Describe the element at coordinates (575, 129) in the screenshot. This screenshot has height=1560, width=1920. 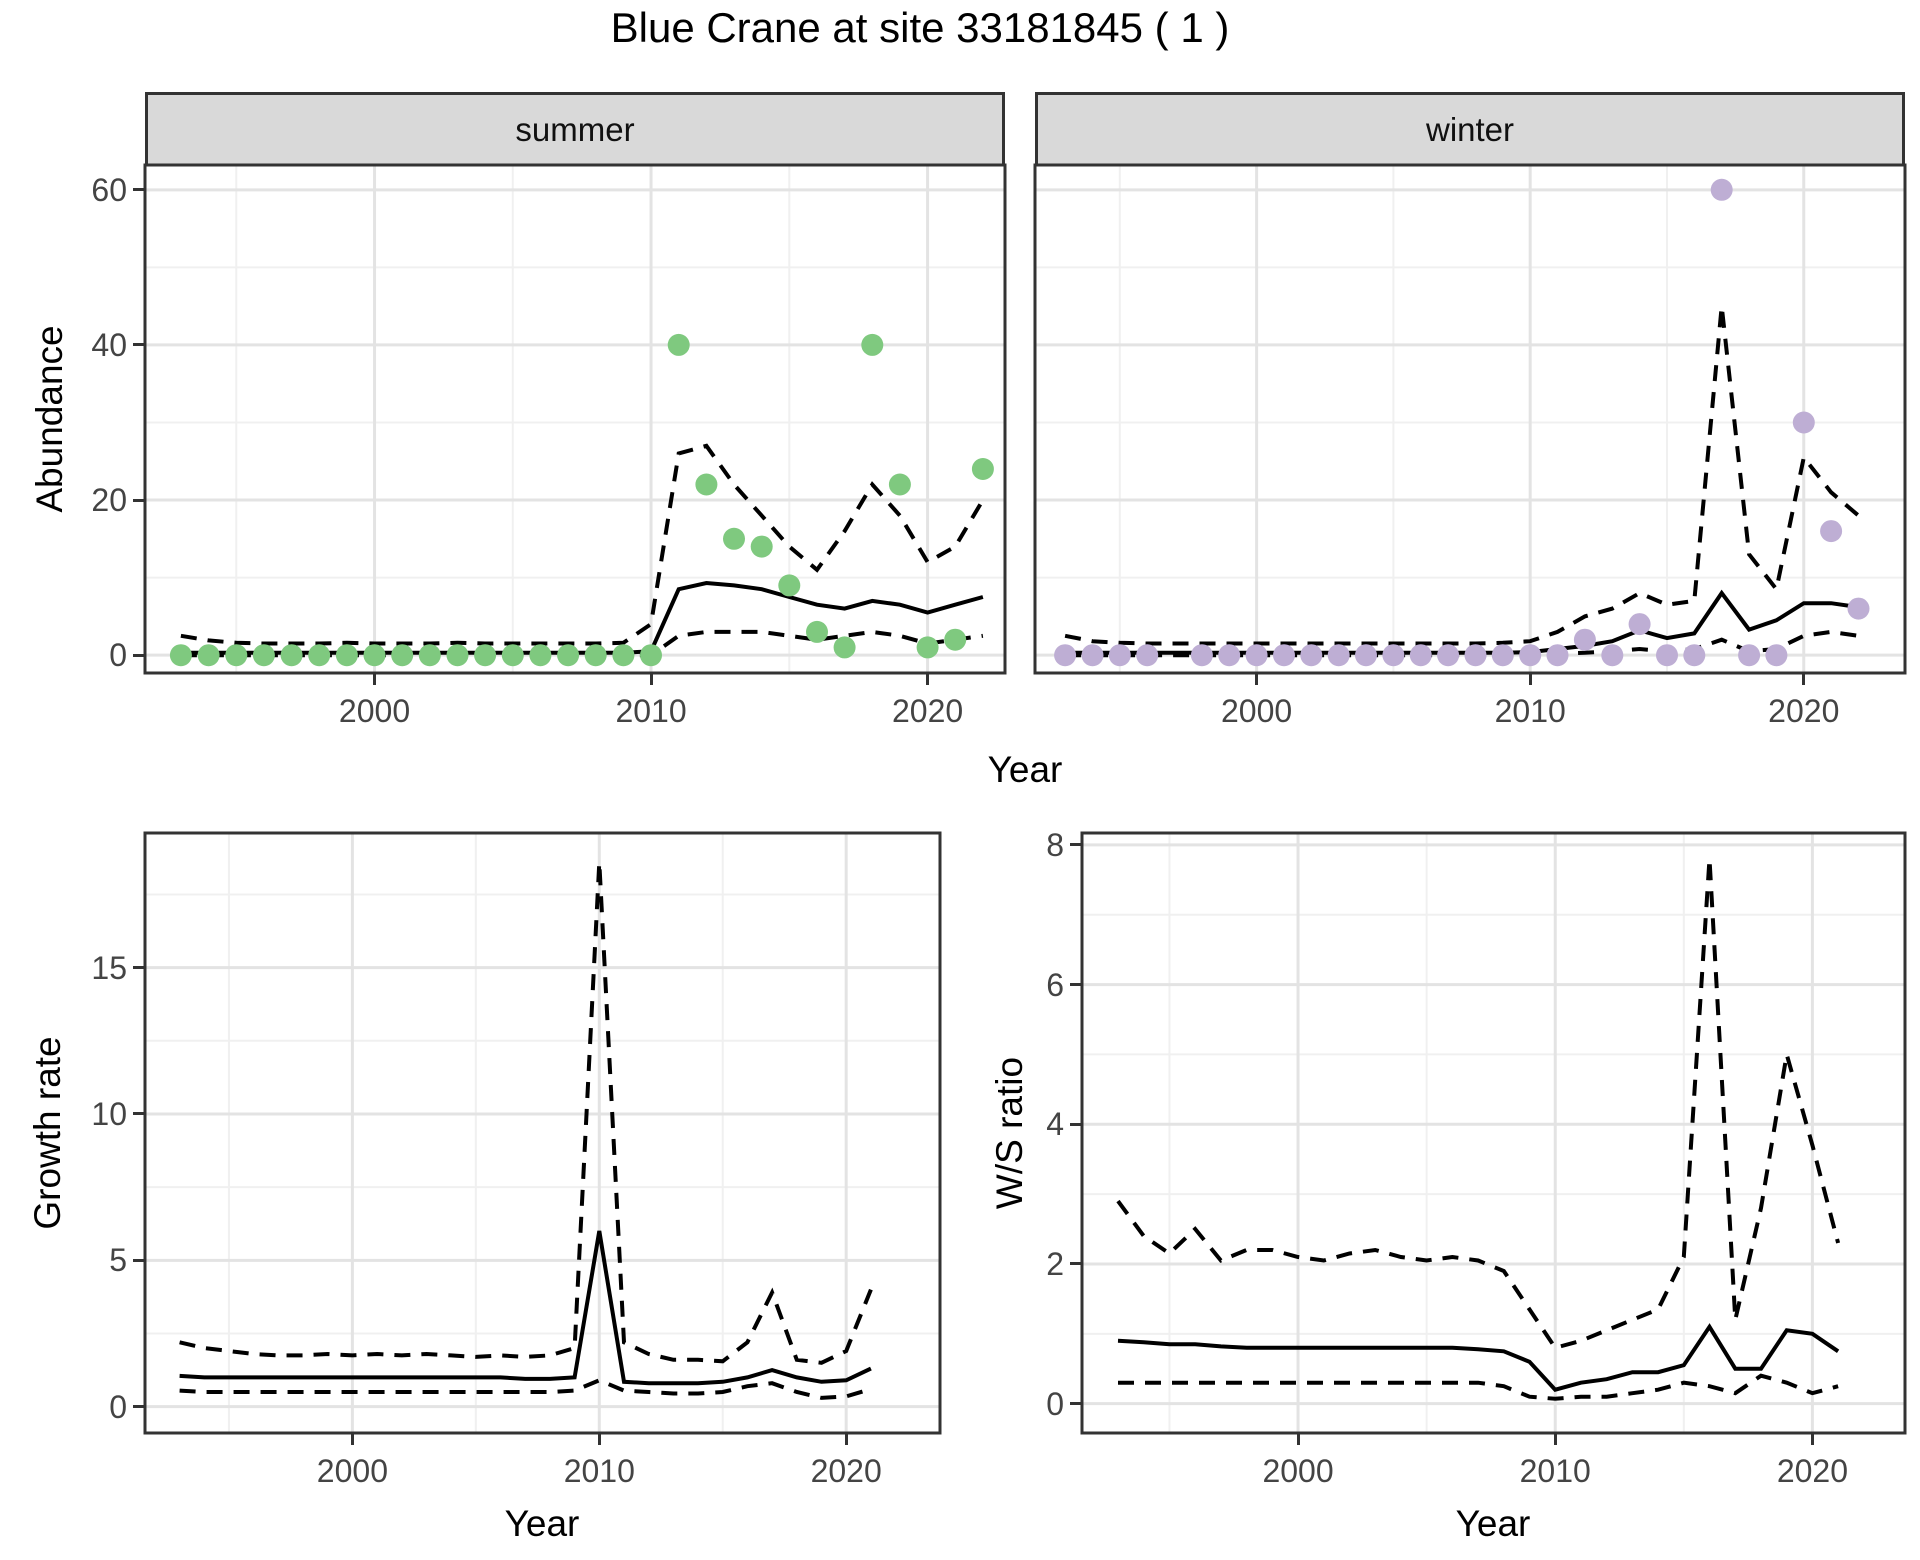
I see `facet-strip-summer-label: summer` at that location.